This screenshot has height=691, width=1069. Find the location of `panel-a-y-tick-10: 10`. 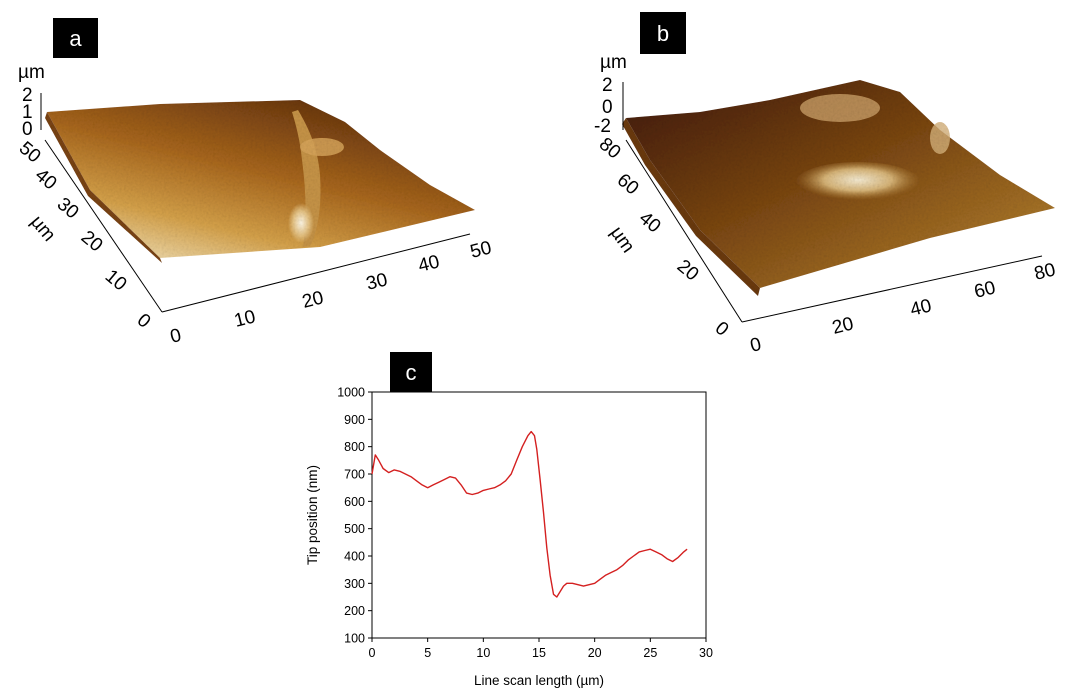

panel-a-y-tick-10: 10 is located at coordinates (116, 281).